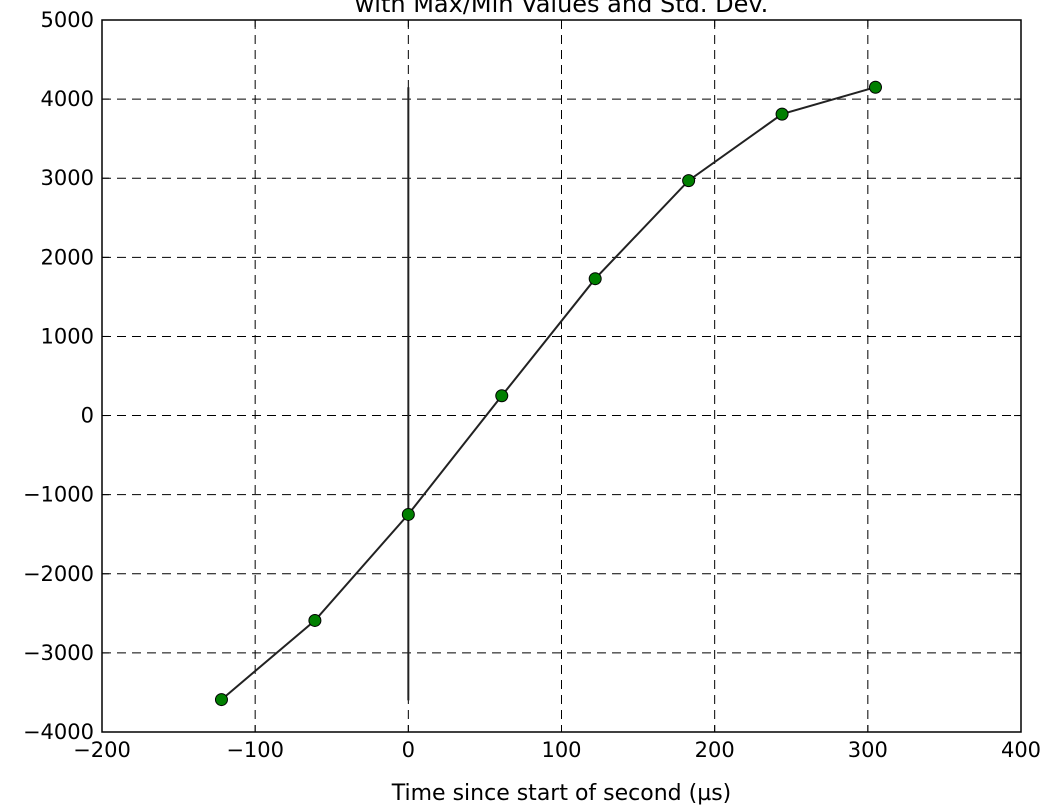  I want to click on x-tick-label: 400, so click(1021, 750).